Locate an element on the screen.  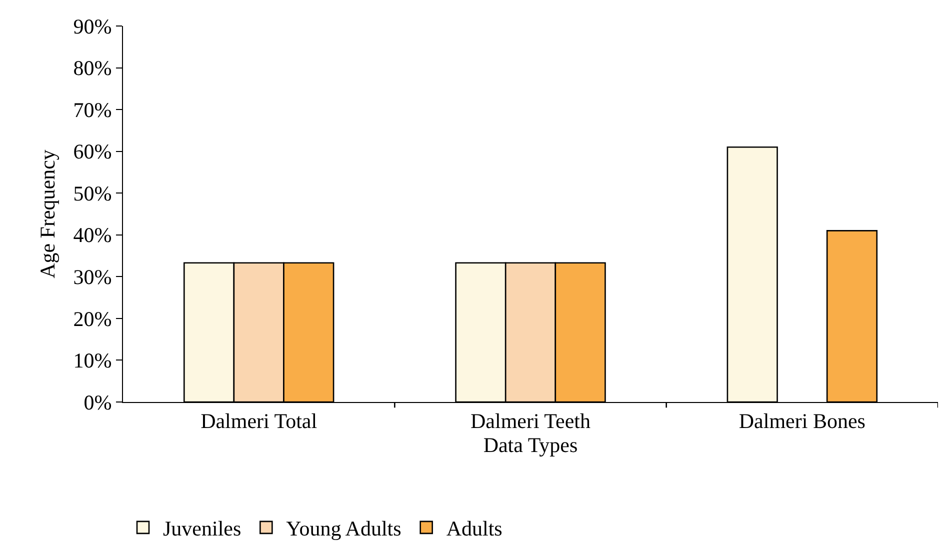
y-tick-label: 50% is located at coordinates (92, 193).